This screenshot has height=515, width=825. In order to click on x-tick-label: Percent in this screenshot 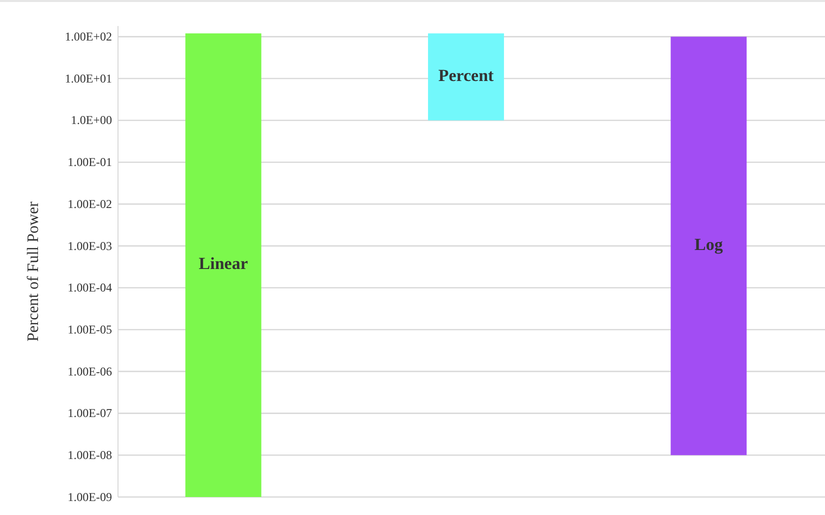, I will do `click(466, 75)`.